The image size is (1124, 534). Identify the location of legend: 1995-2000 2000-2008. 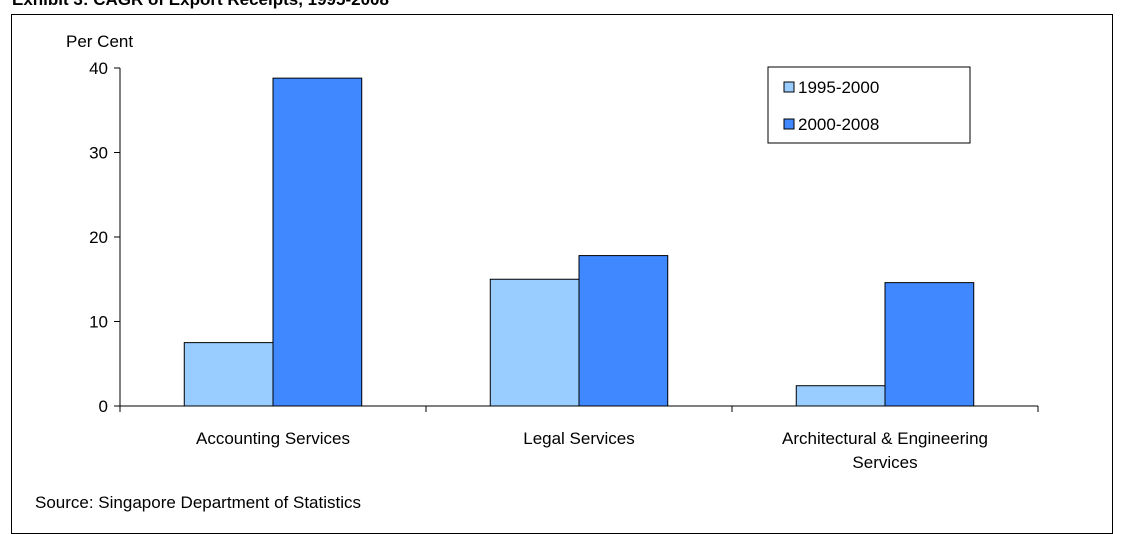
(869, 105).